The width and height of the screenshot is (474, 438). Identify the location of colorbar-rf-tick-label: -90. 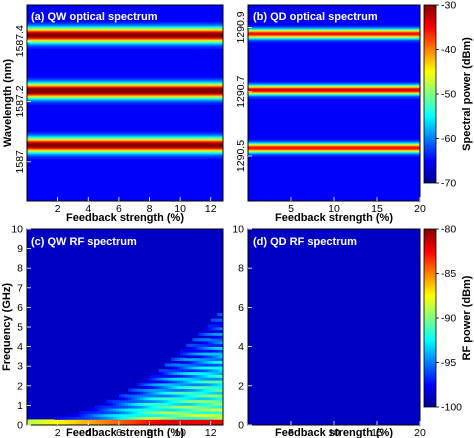
(448, 319).